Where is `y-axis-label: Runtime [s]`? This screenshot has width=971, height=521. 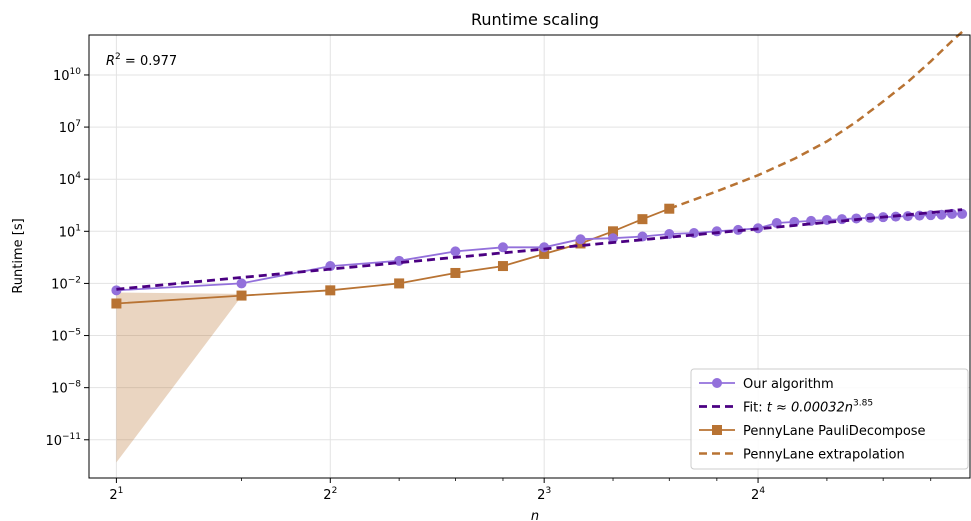 y-axis-label: Runtime [s] is located at coordinates (18, 255).